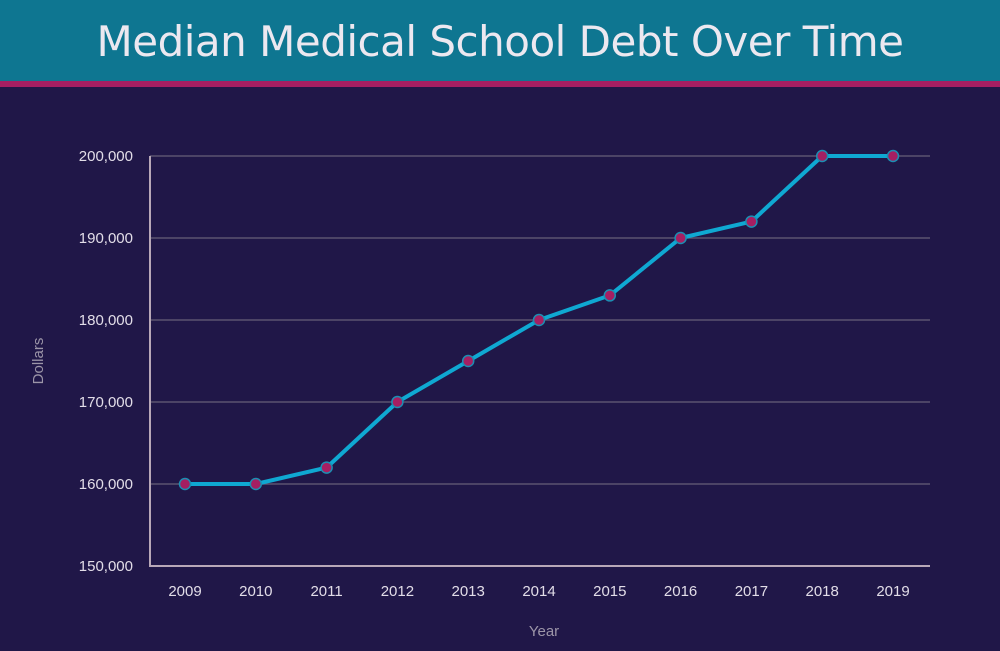 Image resolution: width=1000 pixels, height=651 pixels. Describe the element at coordinates (106, 320) in the screenshot. I see `y-tick-label: 180,000` at that location.